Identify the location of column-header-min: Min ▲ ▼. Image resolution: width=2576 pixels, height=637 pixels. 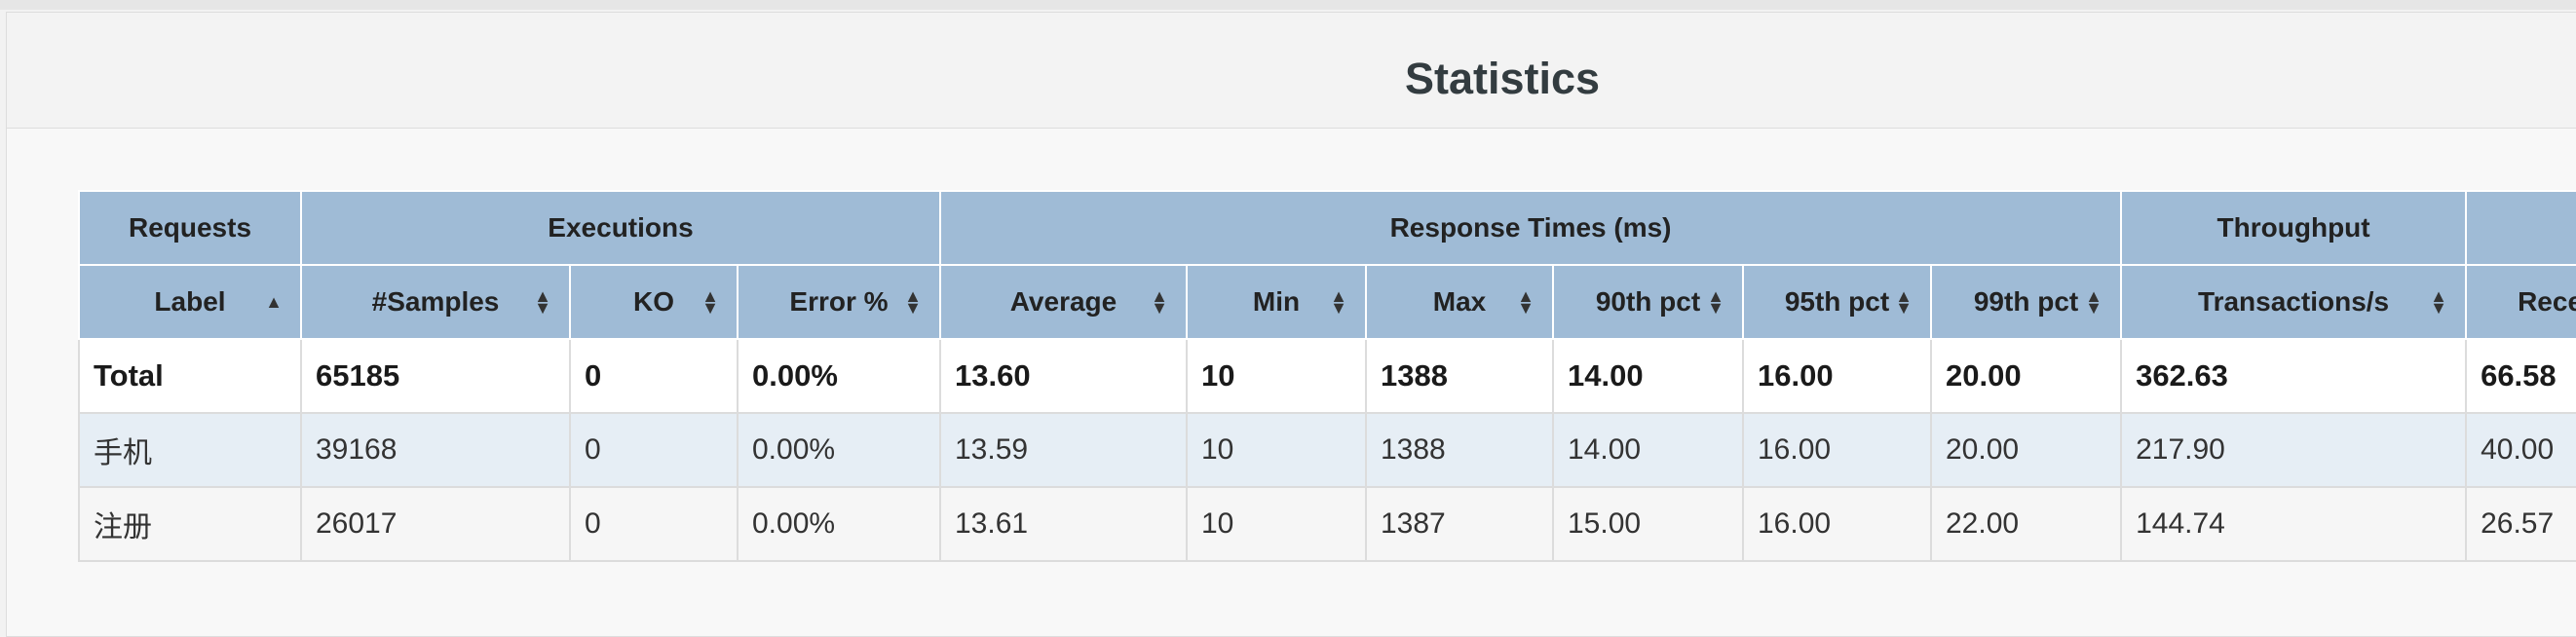
(1276, 302).